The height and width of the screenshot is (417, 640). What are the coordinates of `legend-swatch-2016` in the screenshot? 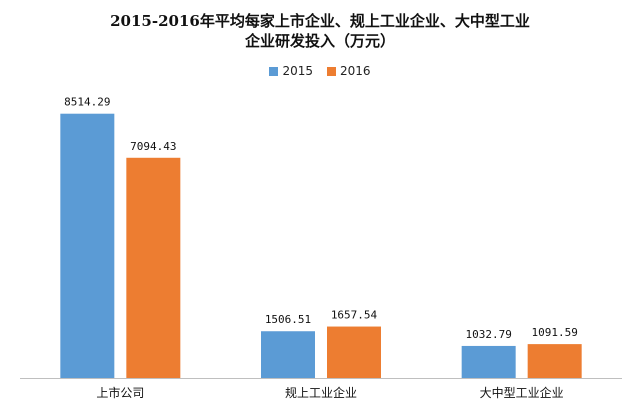 It's located at (331, 71).